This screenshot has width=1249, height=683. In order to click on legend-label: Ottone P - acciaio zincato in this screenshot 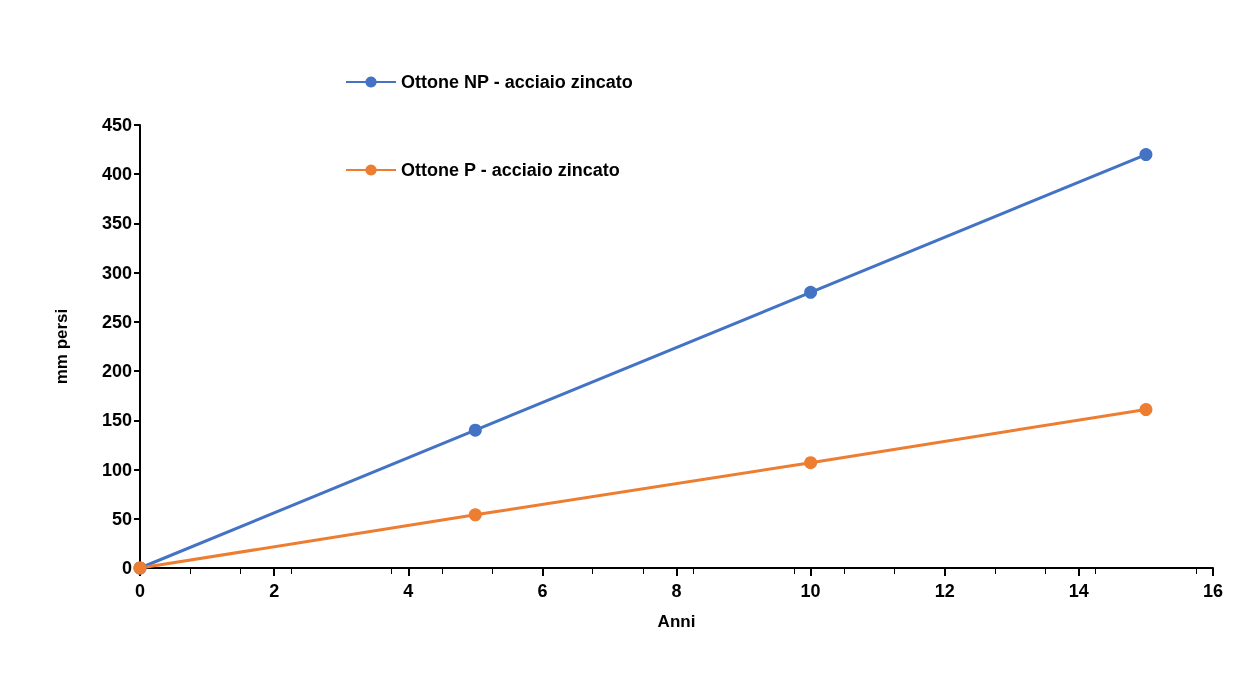, I will do `click(510, 170)`.